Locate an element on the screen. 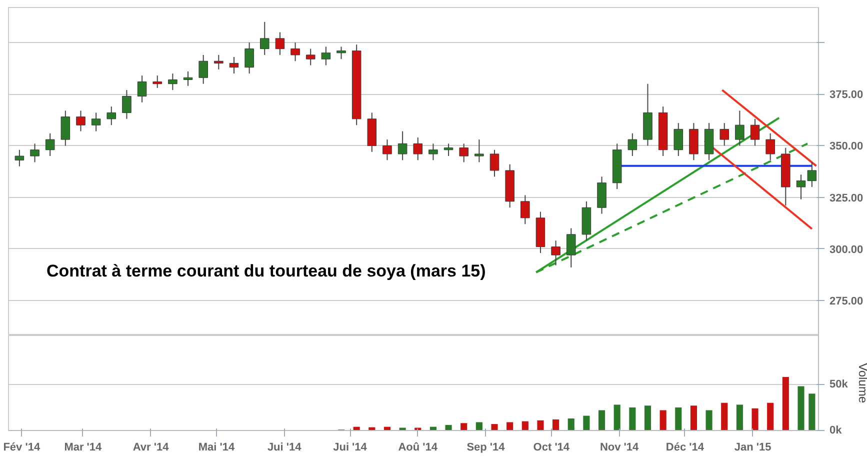 Image resolution: width=867 pixels, height=457 pixels. y-tick-label: 375.00 is located at coordinates (847, 95).